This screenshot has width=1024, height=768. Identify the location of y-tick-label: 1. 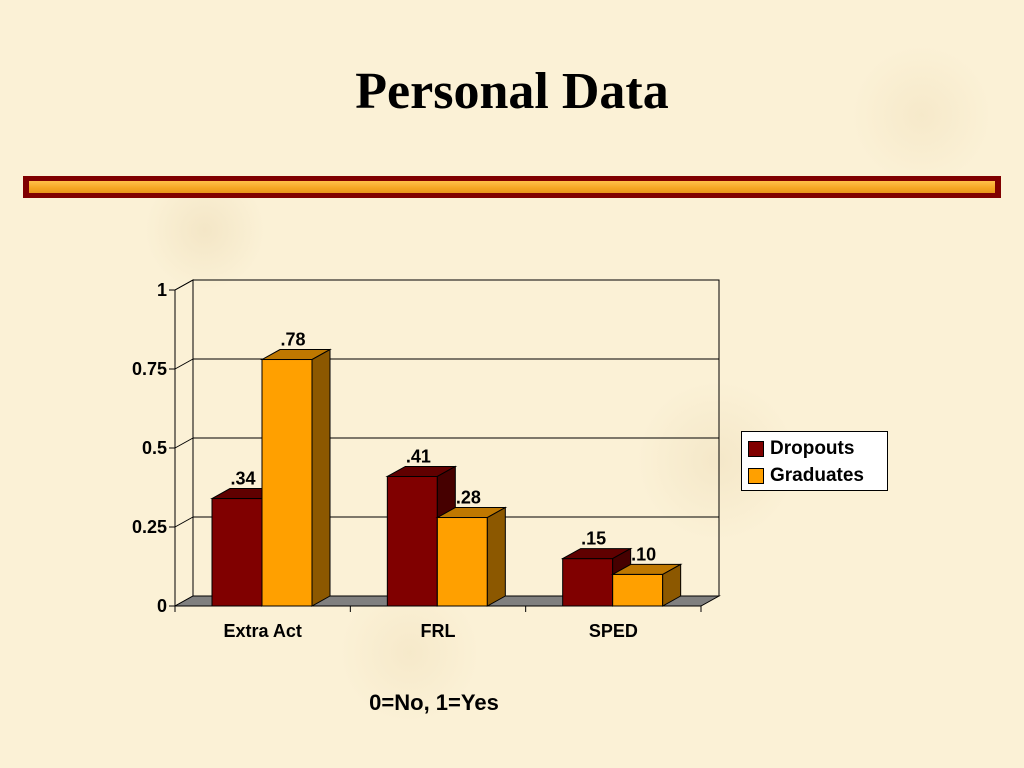
(162, 290).